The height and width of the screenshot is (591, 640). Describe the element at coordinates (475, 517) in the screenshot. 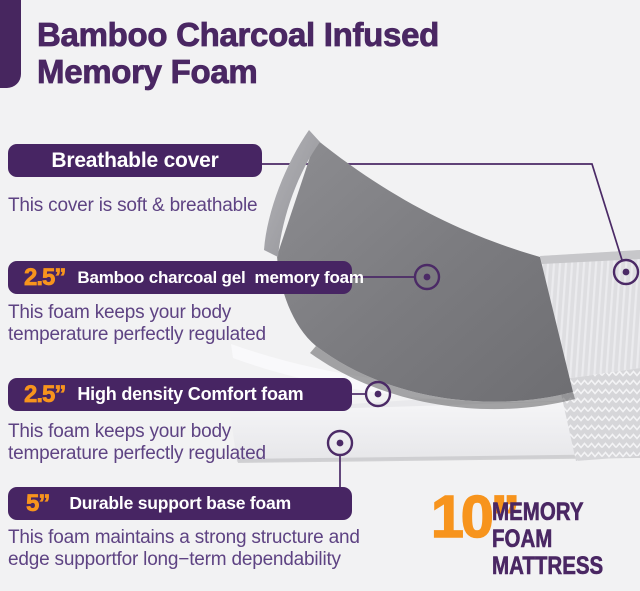

I see `total-thickness-badge: 10”` at that location.